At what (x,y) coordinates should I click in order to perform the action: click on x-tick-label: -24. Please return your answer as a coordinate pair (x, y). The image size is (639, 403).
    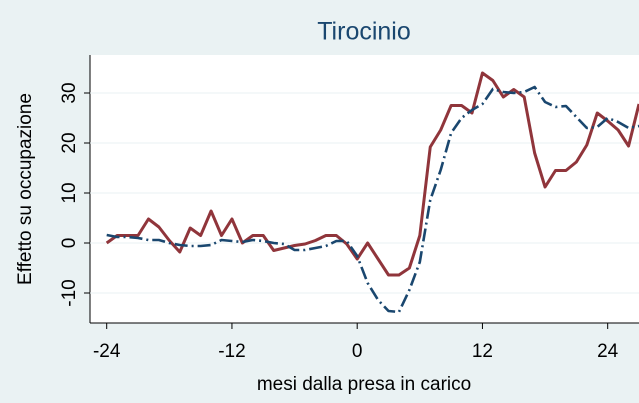
    Looking at the image, I should click on (107, 351).